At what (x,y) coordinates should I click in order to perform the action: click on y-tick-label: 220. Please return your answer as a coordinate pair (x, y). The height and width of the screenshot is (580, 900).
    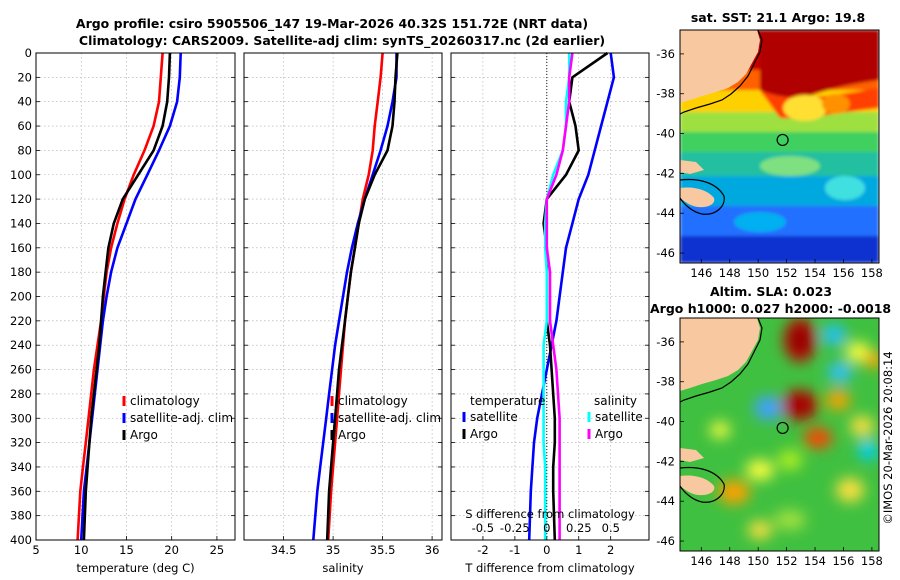
    Looking at the image, I should click on (21, 321).